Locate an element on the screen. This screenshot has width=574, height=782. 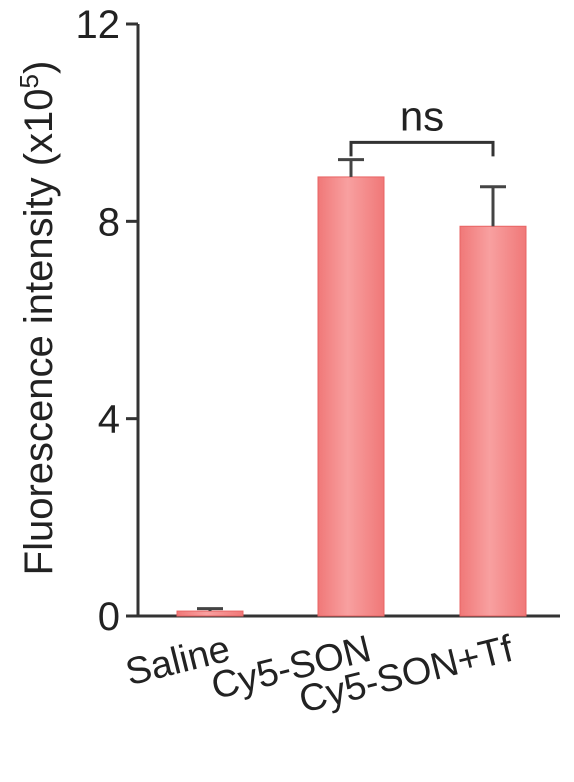
y-ticks: 0 4 8 12 is located at coordinates (107, 321).